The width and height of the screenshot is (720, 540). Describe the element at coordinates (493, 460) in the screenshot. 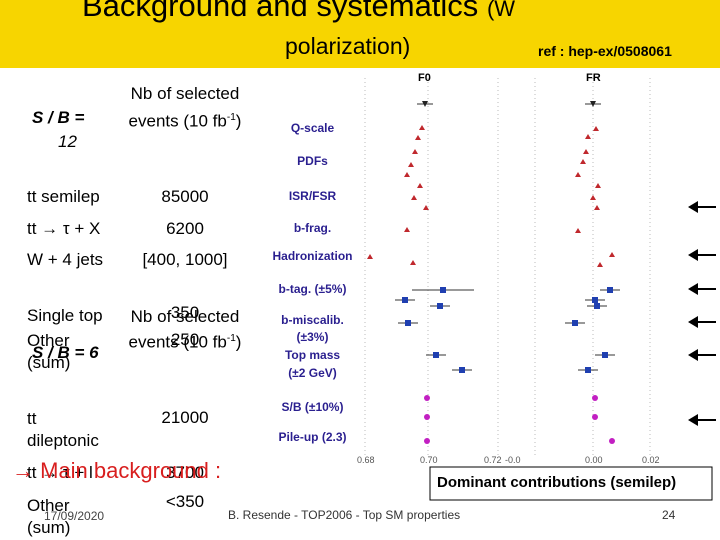

I see `tick-label: 0.72` at that location.